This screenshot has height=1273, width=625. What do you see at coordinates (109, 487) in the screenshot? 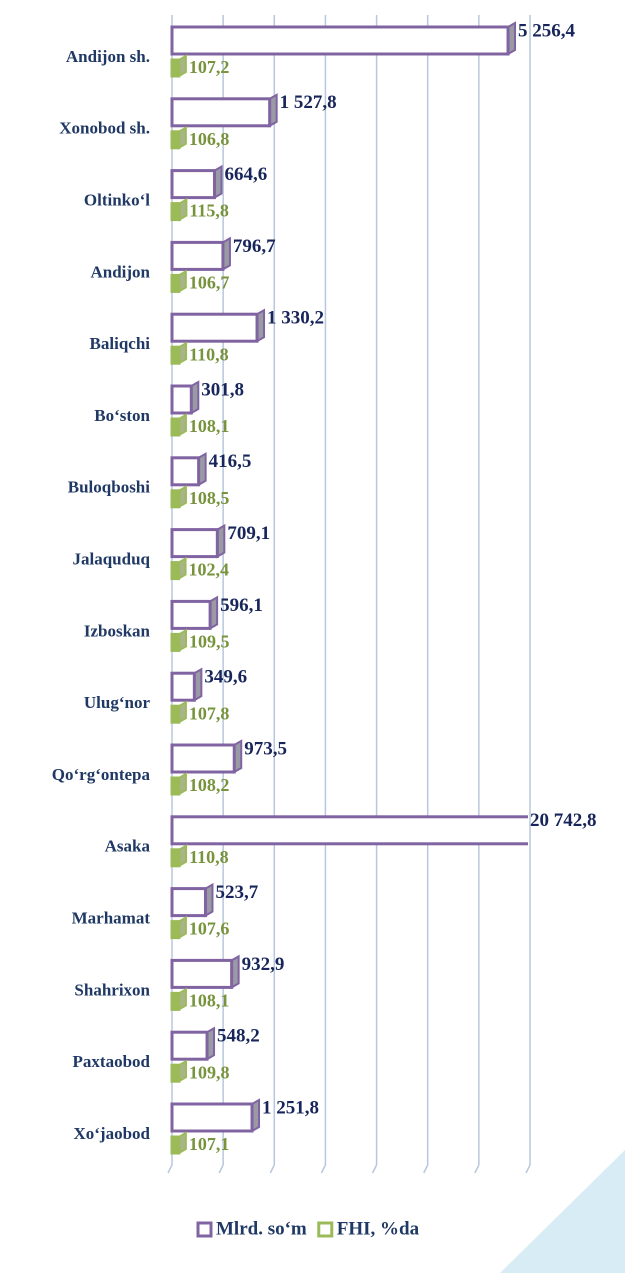
I see `category-label: Buloqboshi` at bounding box center [109, 487].